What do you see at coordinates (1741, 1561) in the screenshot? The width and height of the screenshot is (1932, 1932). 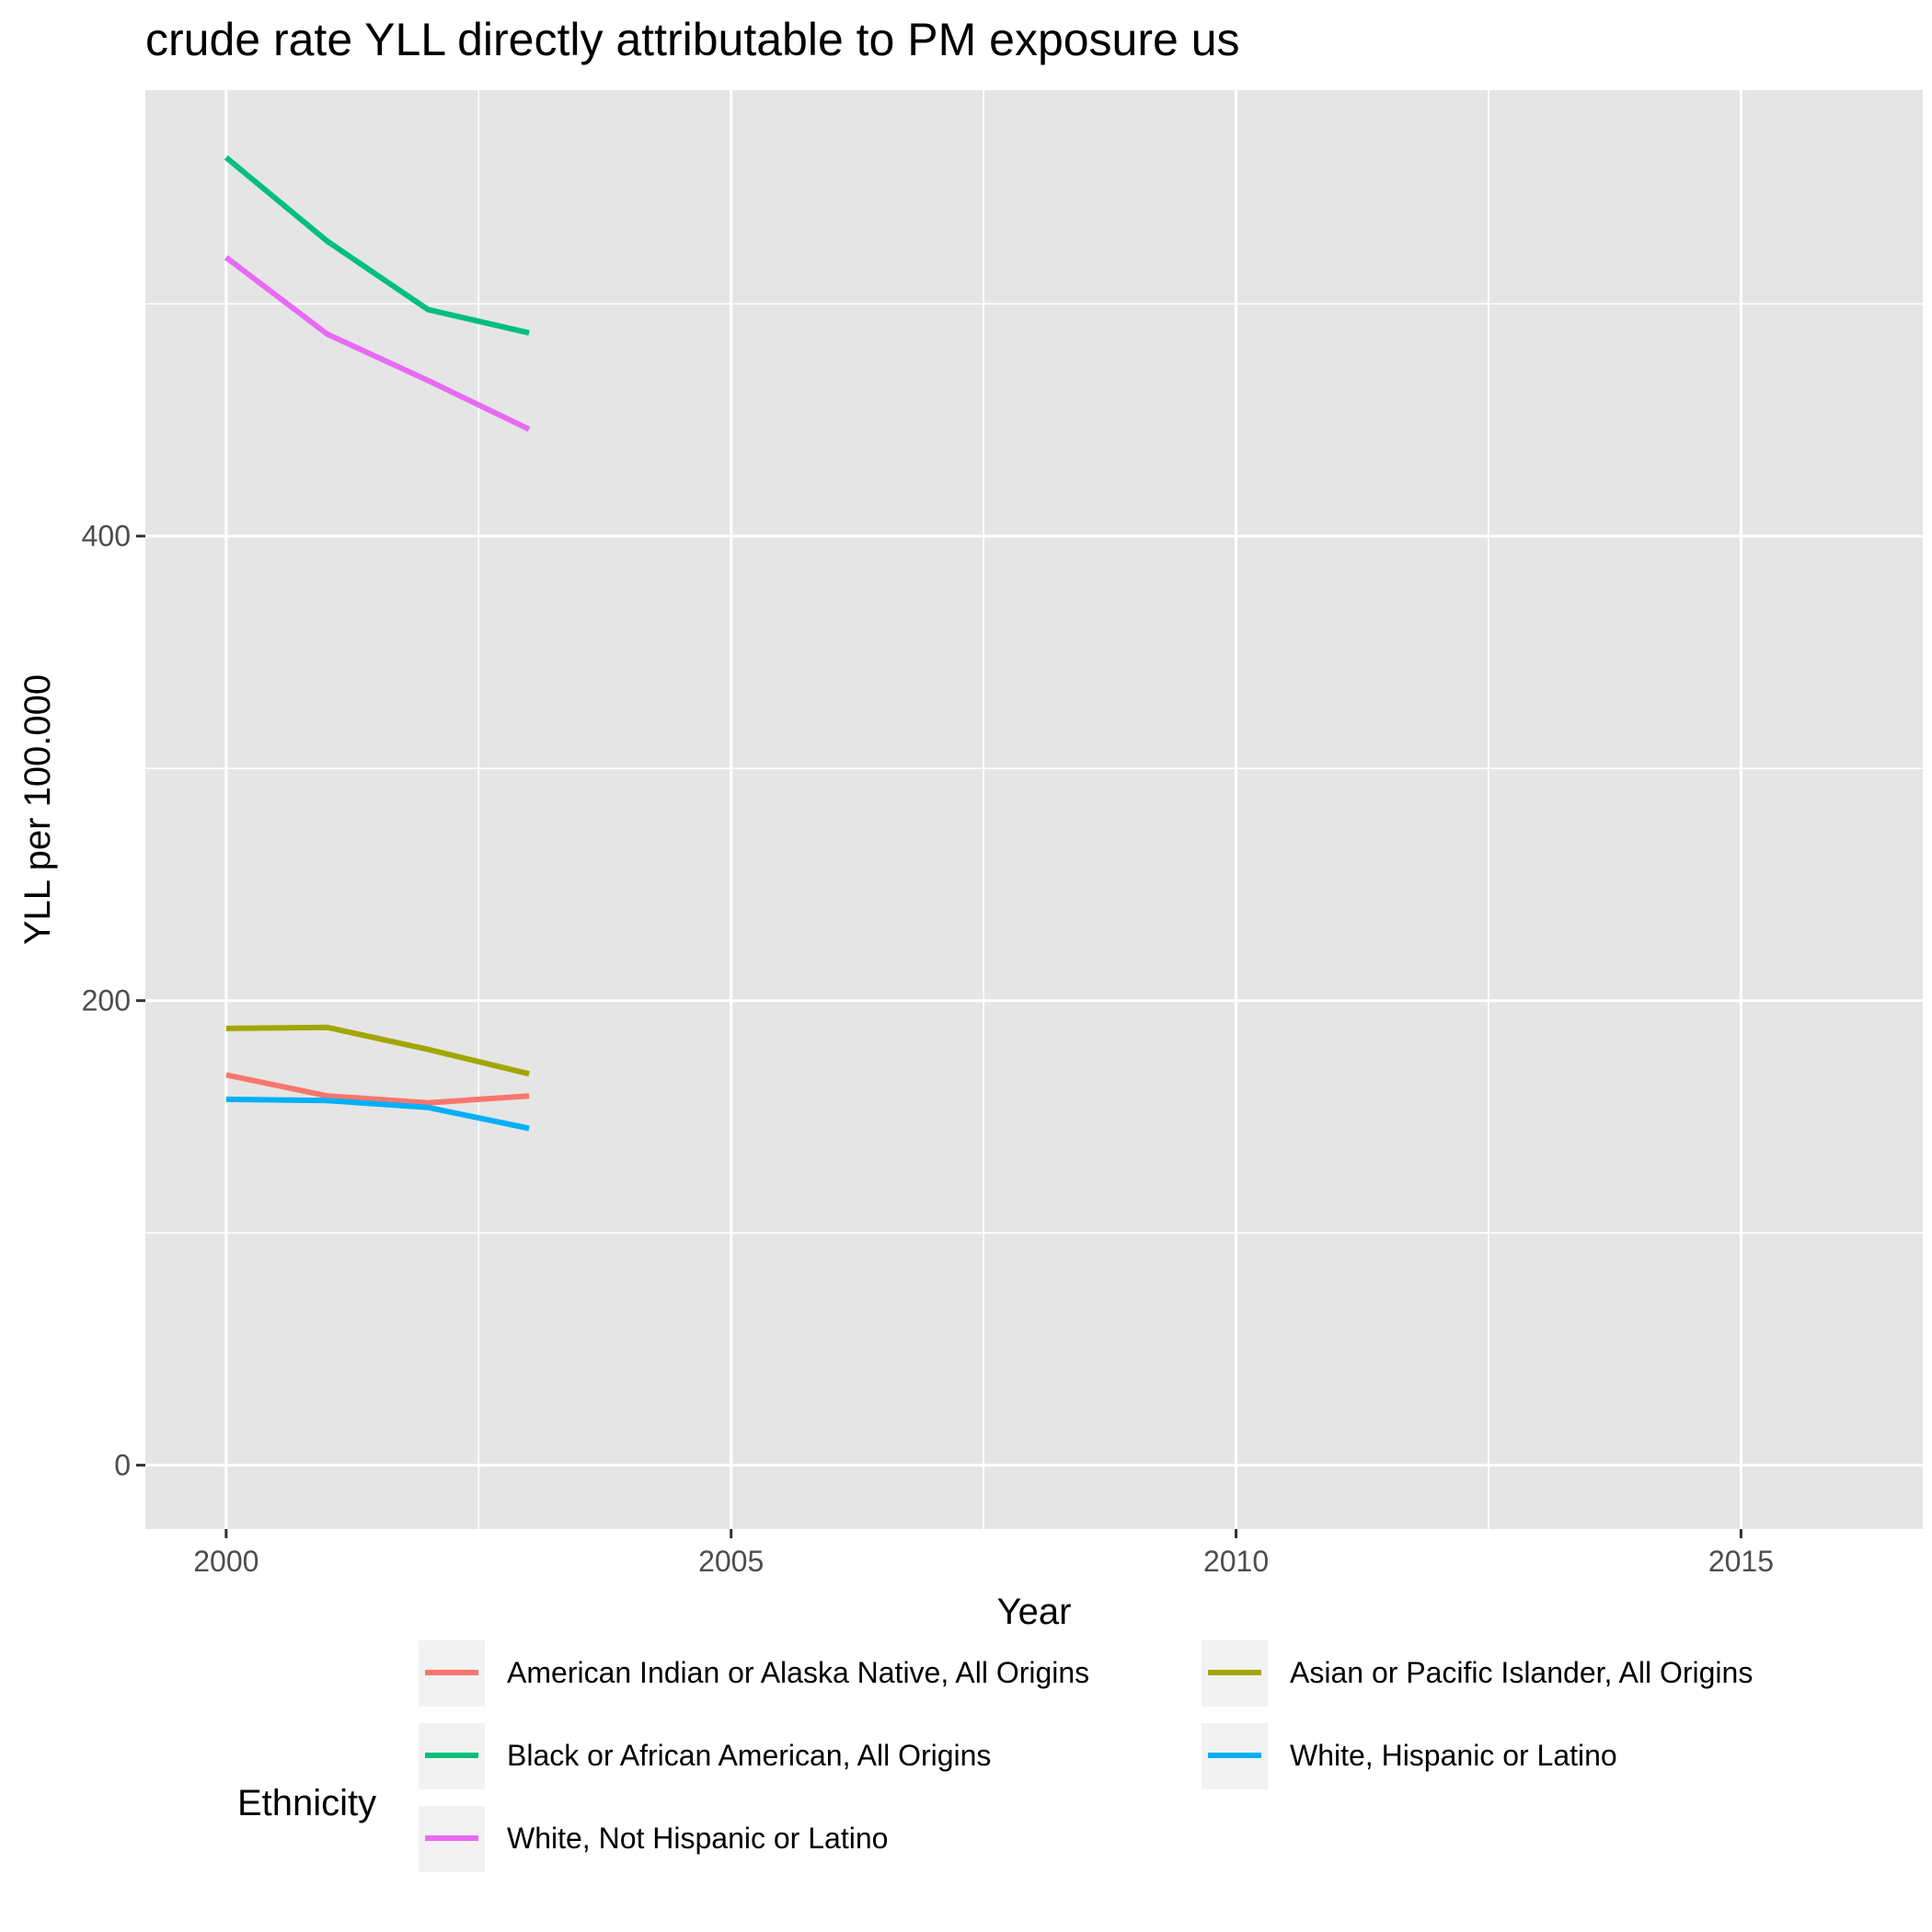 I see `x-tick-label: 2015` at bounding box center [1741, 1561].